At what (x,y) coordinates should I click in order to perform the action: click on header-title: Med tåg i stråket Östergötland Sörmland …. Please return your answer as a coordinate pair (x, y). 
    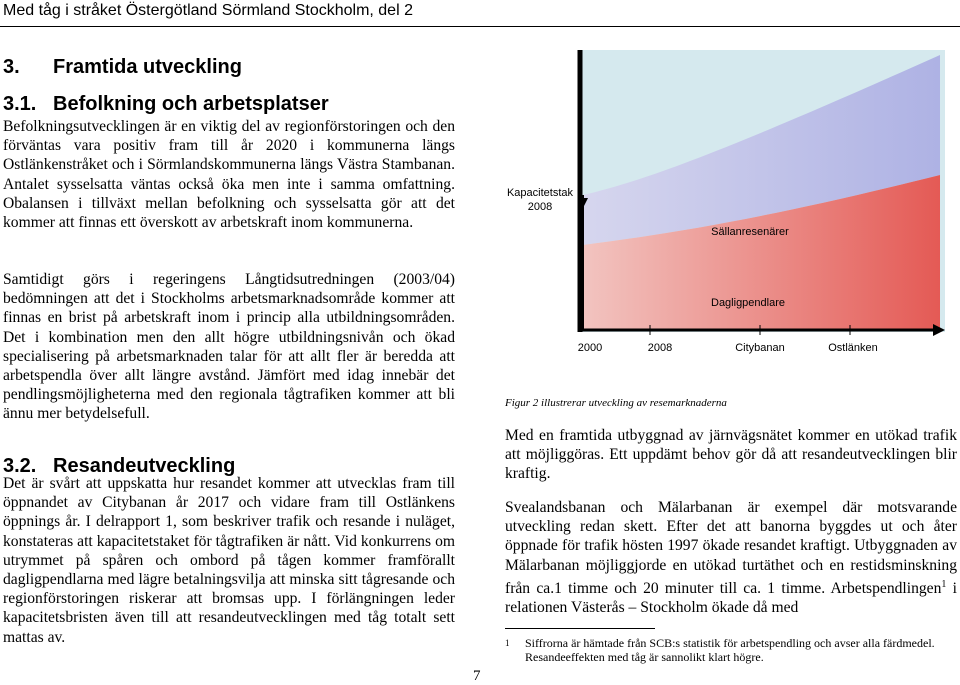
    Looking at the image, I should click on (208, 10).